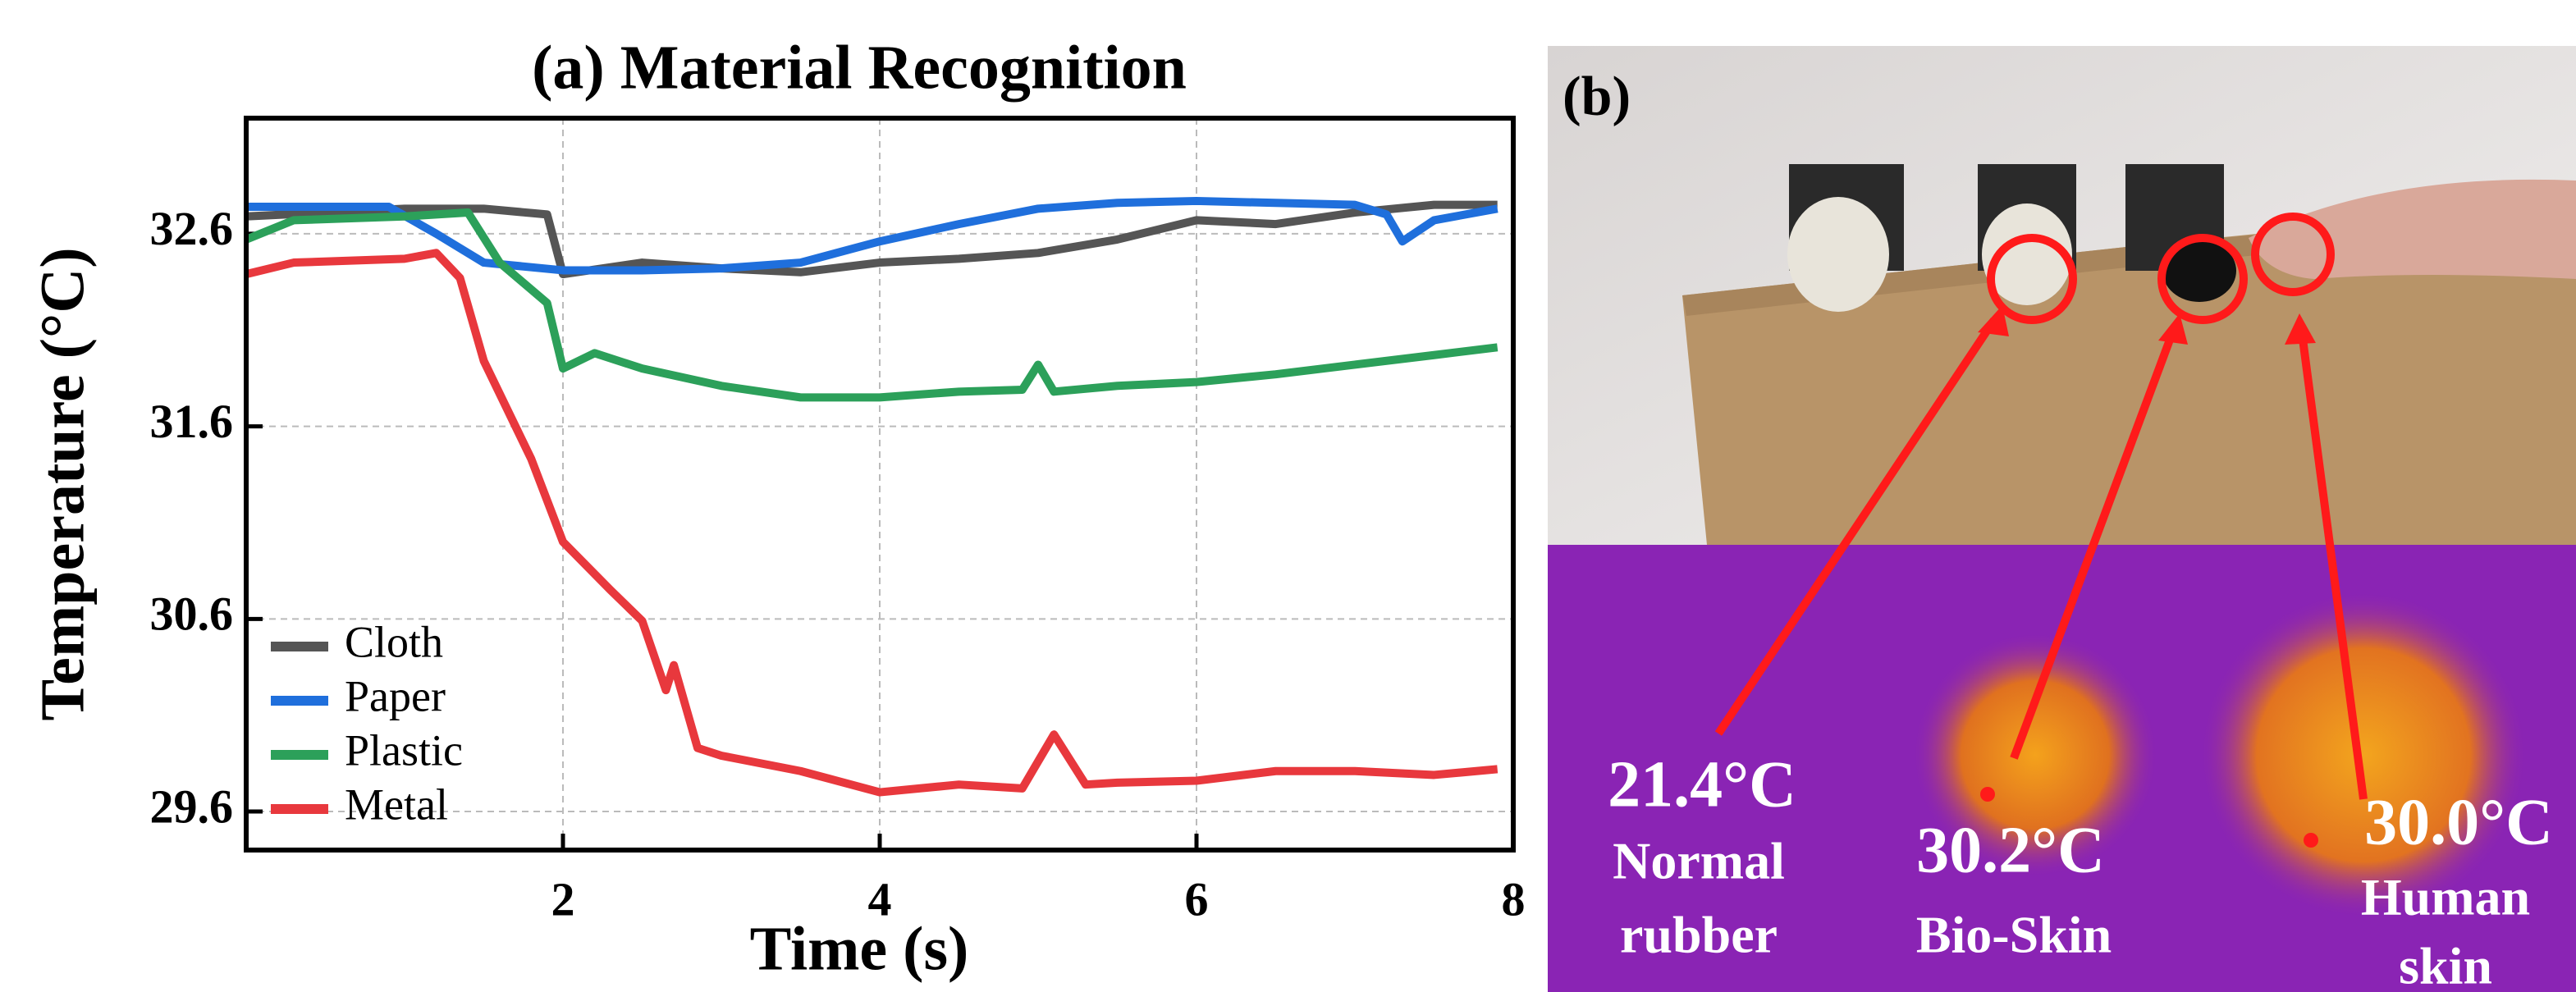  I want to click on dark-probe, so click(2199, 271).